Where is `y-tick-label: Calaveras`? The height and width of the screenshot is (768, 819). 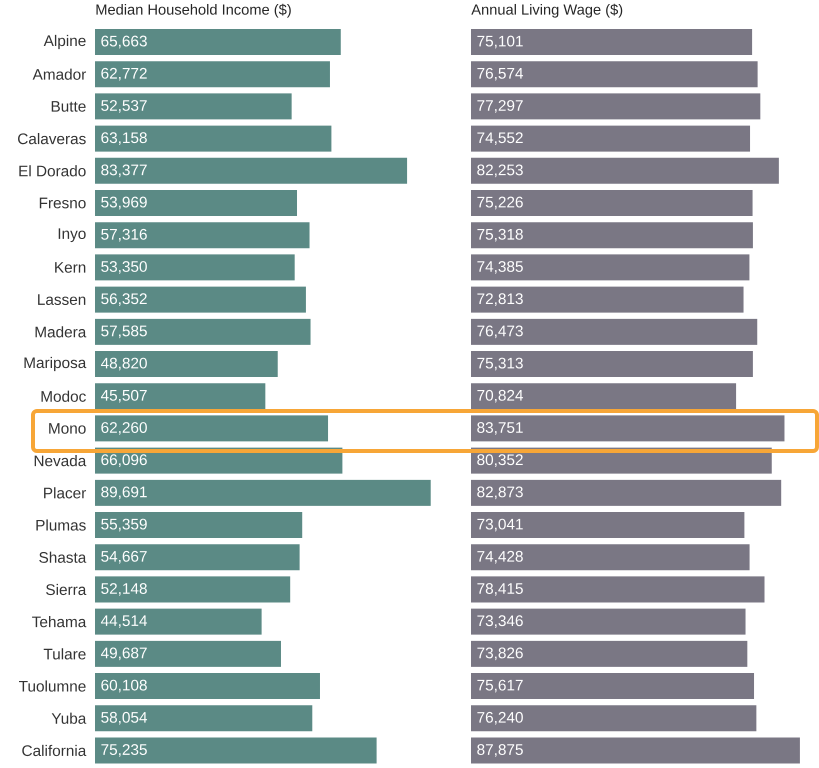
y-tick-label: Calaveras is located at coordinates (52, 138).